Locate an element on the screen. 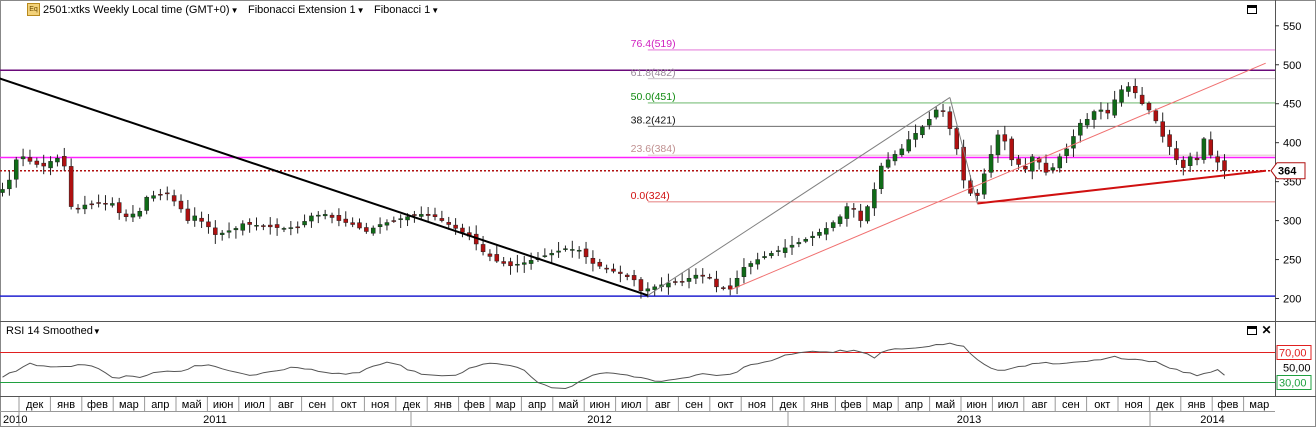  month-label: мар is located at coordinates (506, 405).